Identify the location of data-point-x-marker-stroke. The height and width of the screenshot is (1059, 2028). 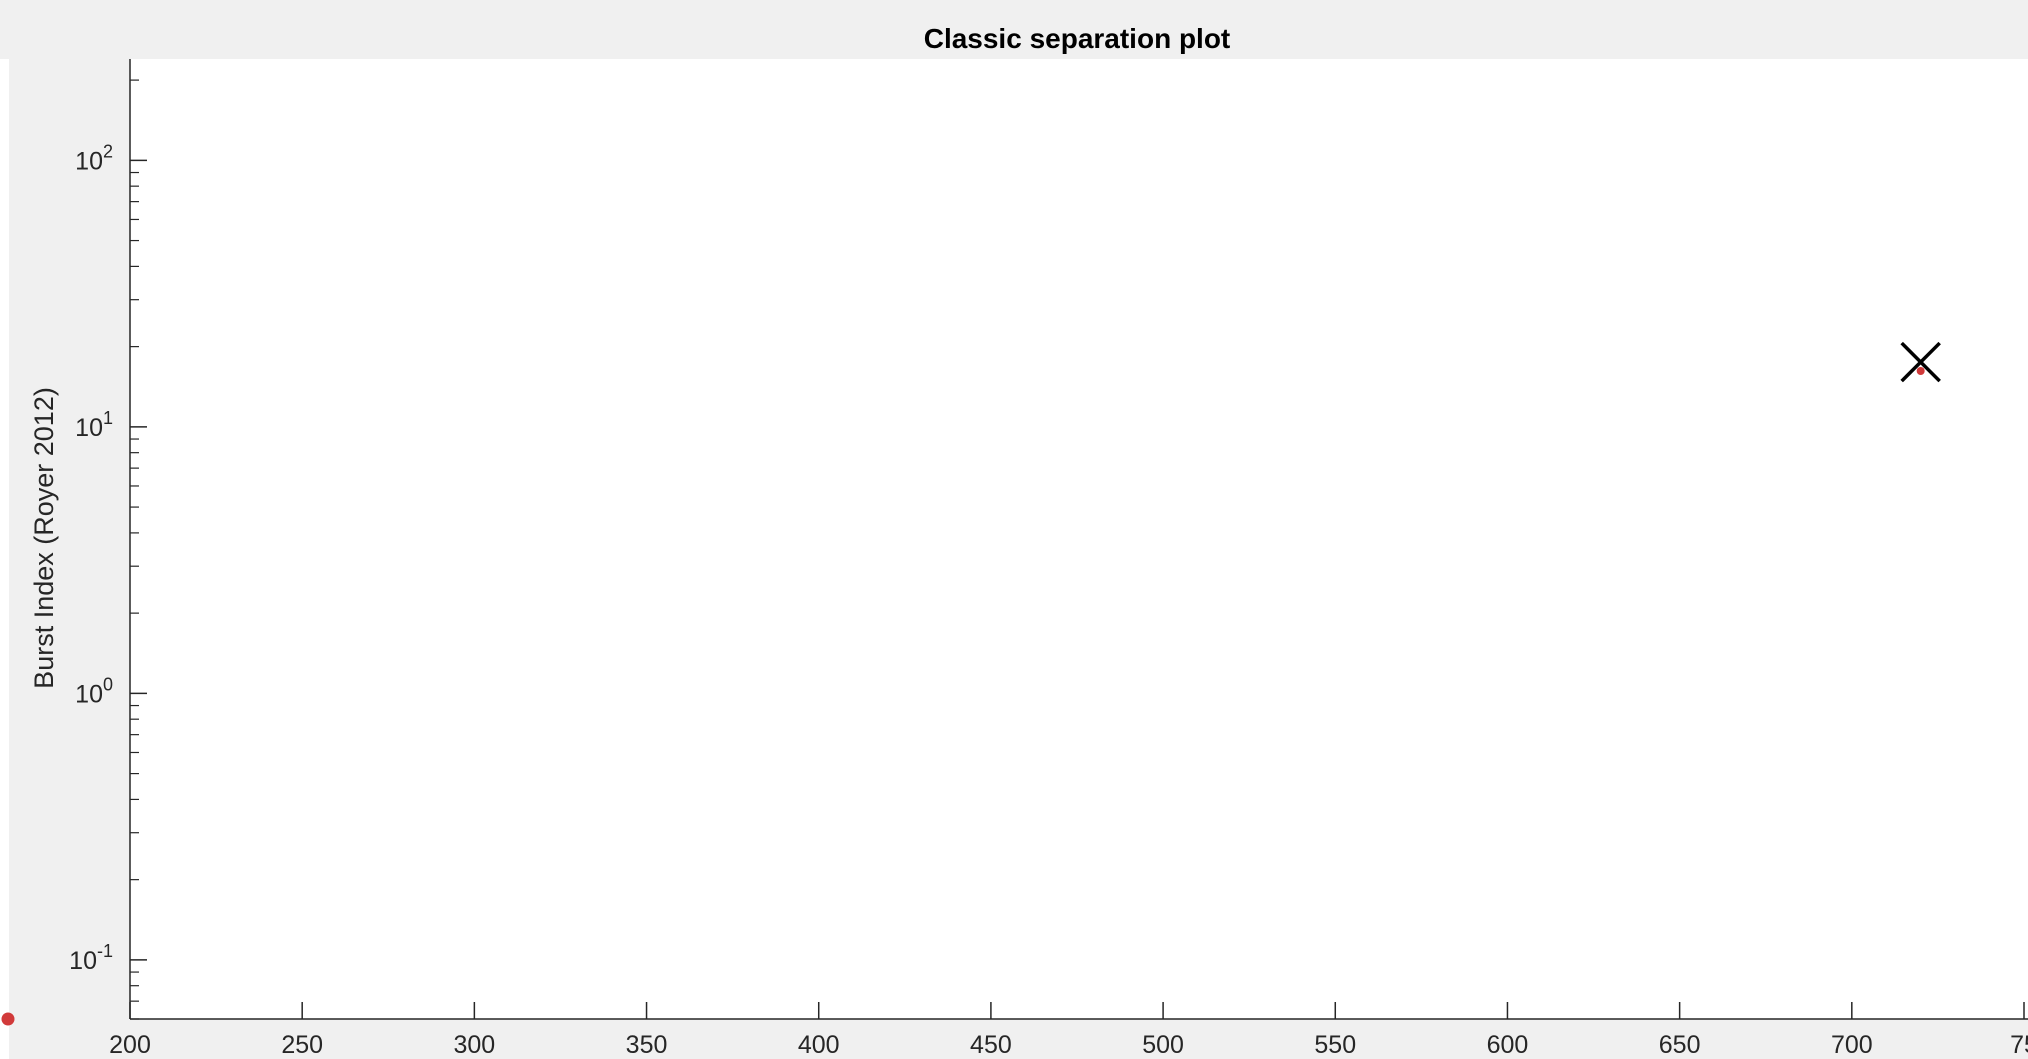
(1920, 362).